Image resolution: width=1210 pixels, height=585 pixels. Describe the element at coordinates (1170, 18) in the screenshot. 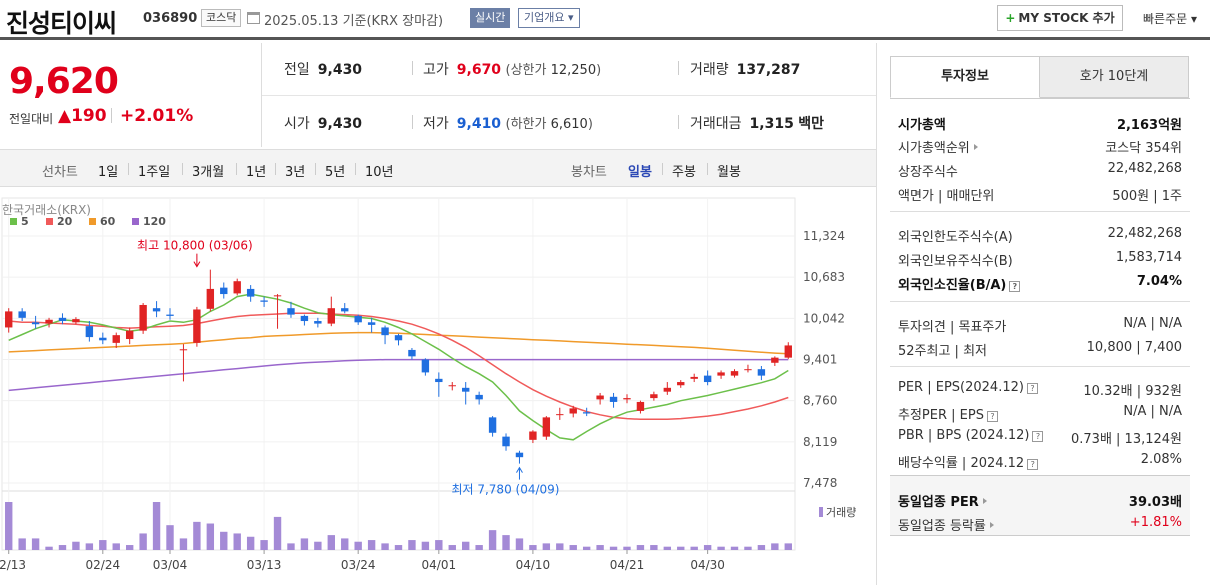

I see `quick-order-button: 빠른주문 ▾` at that location.